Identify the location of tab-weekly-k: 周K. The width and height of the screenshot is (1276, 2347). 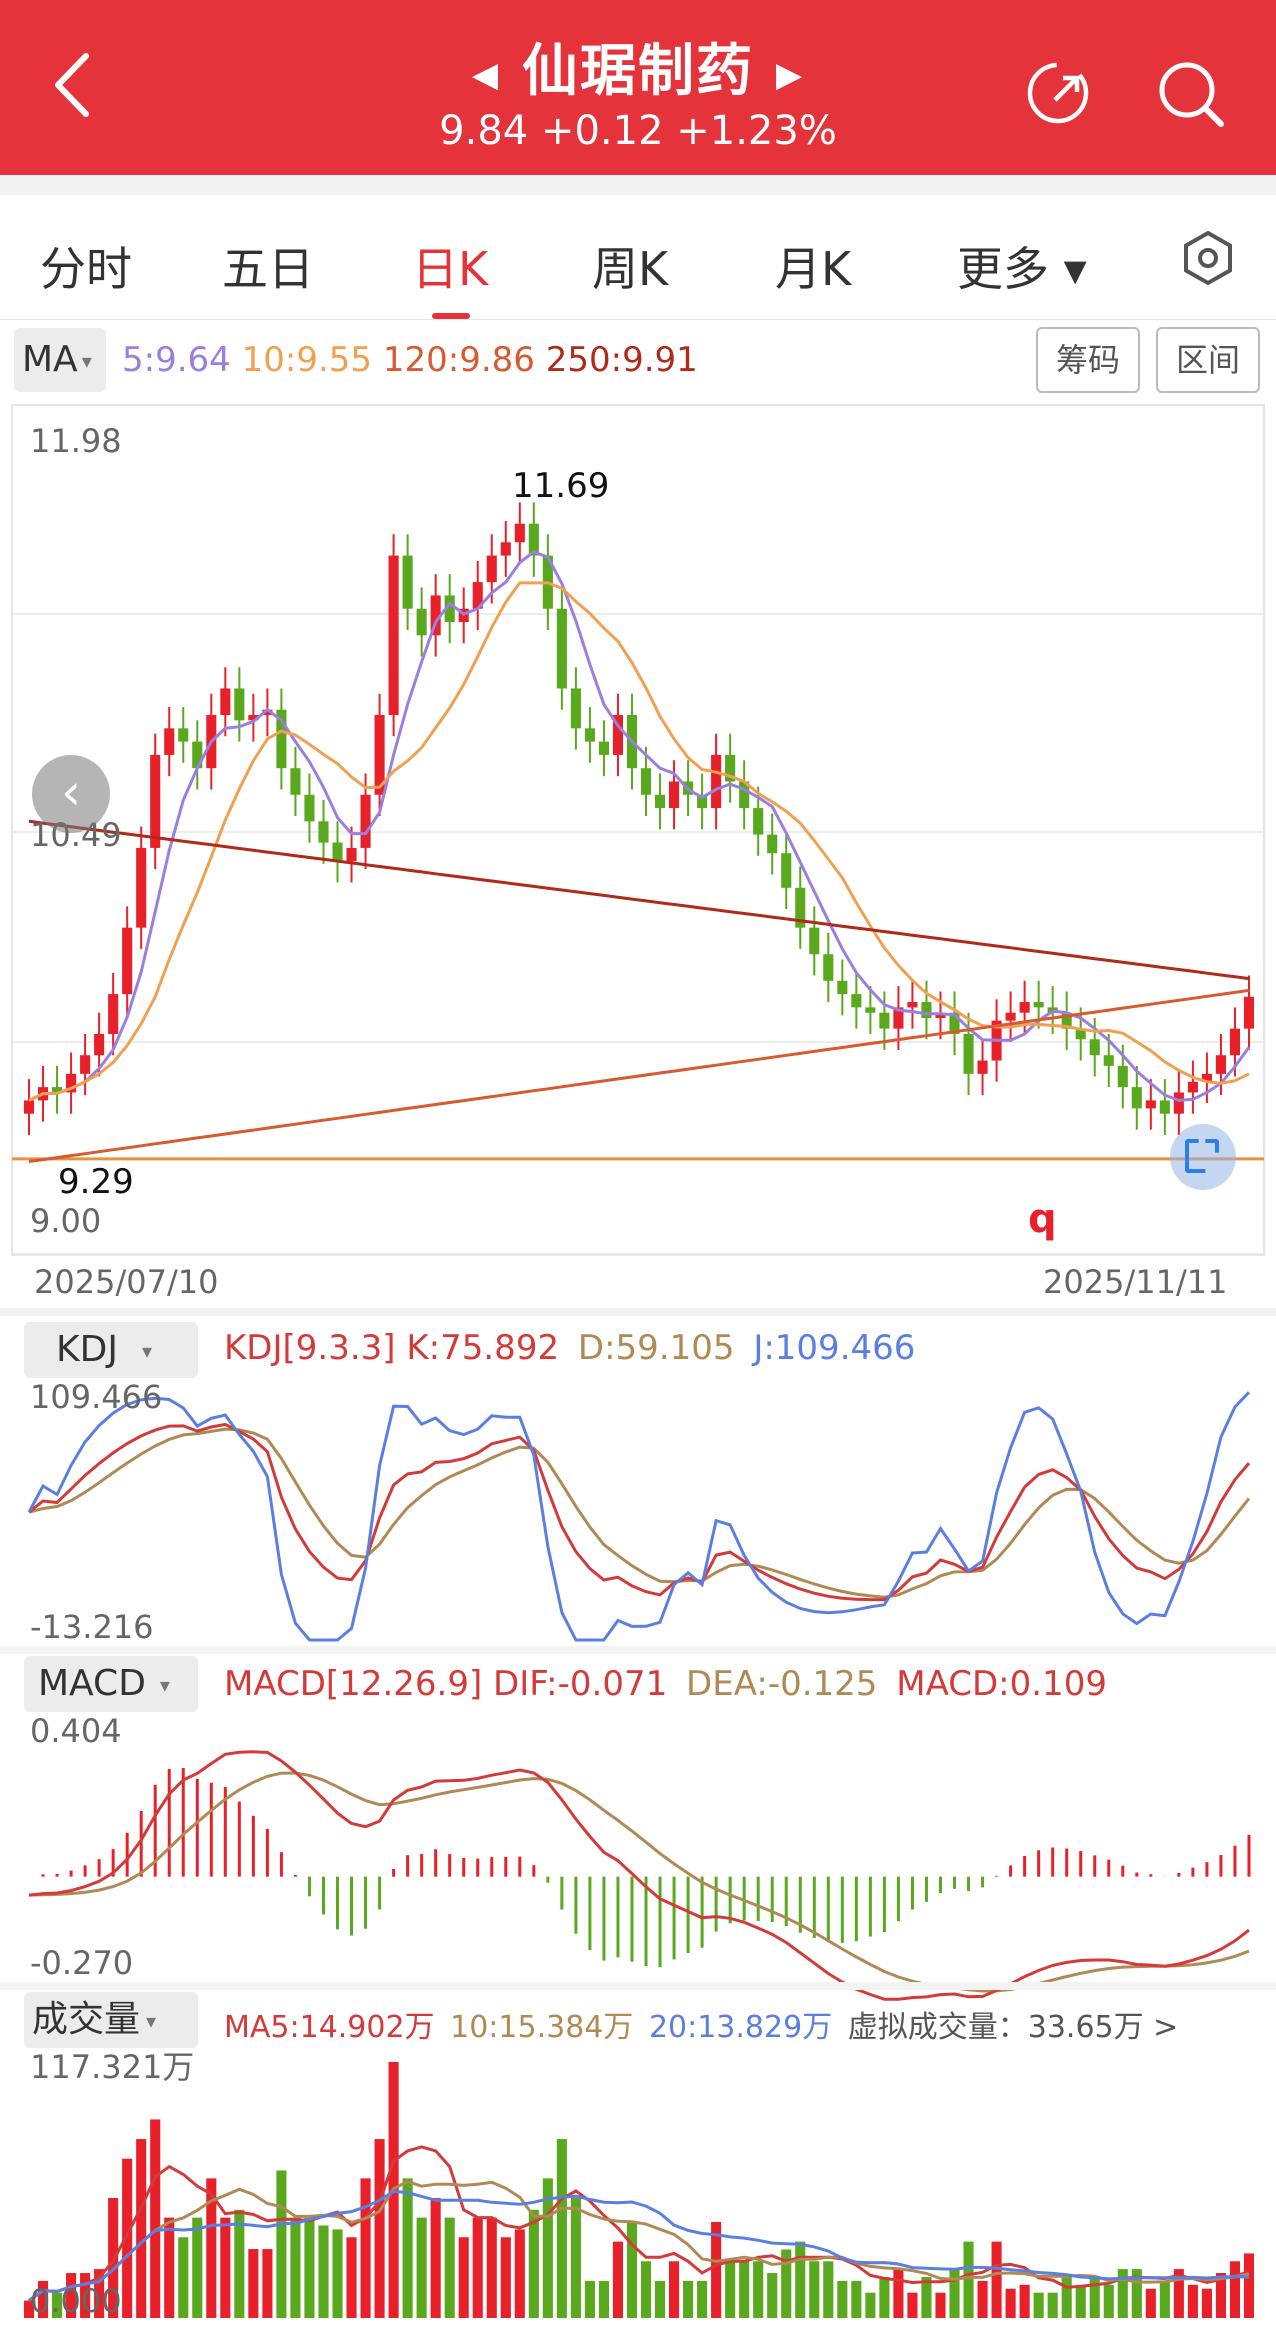
(630, 269).